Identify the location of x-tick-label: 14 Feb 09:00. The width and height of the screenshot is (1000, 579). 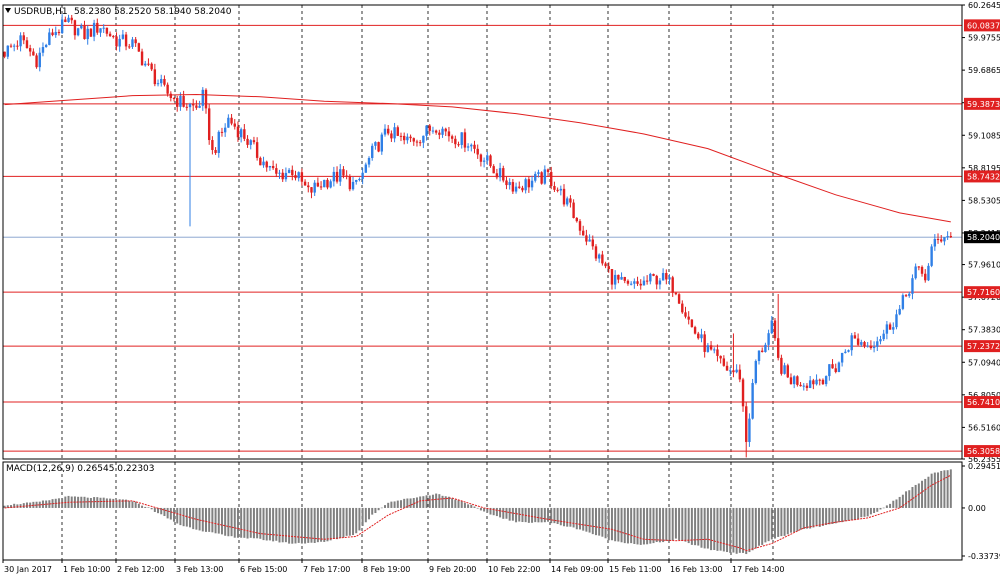
(577, 569).